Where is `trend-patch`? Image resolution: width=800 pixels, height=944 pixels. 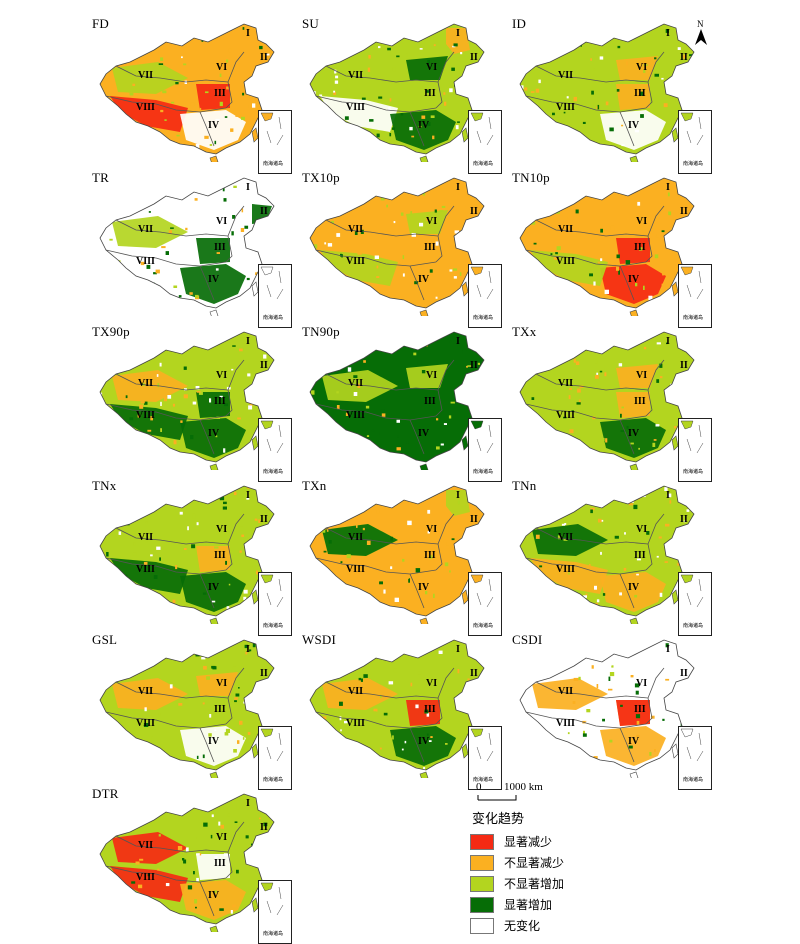 trend-patch is located at coordinates (569, 268).